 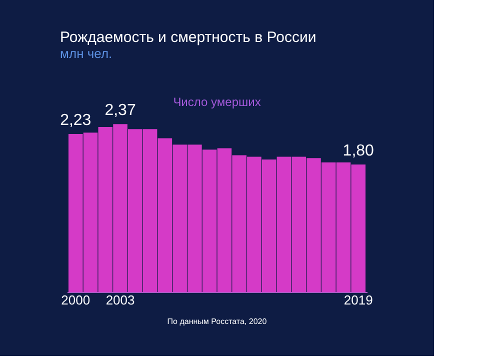 I want to click on data-label: 1,80, so click(x=358, y=151).